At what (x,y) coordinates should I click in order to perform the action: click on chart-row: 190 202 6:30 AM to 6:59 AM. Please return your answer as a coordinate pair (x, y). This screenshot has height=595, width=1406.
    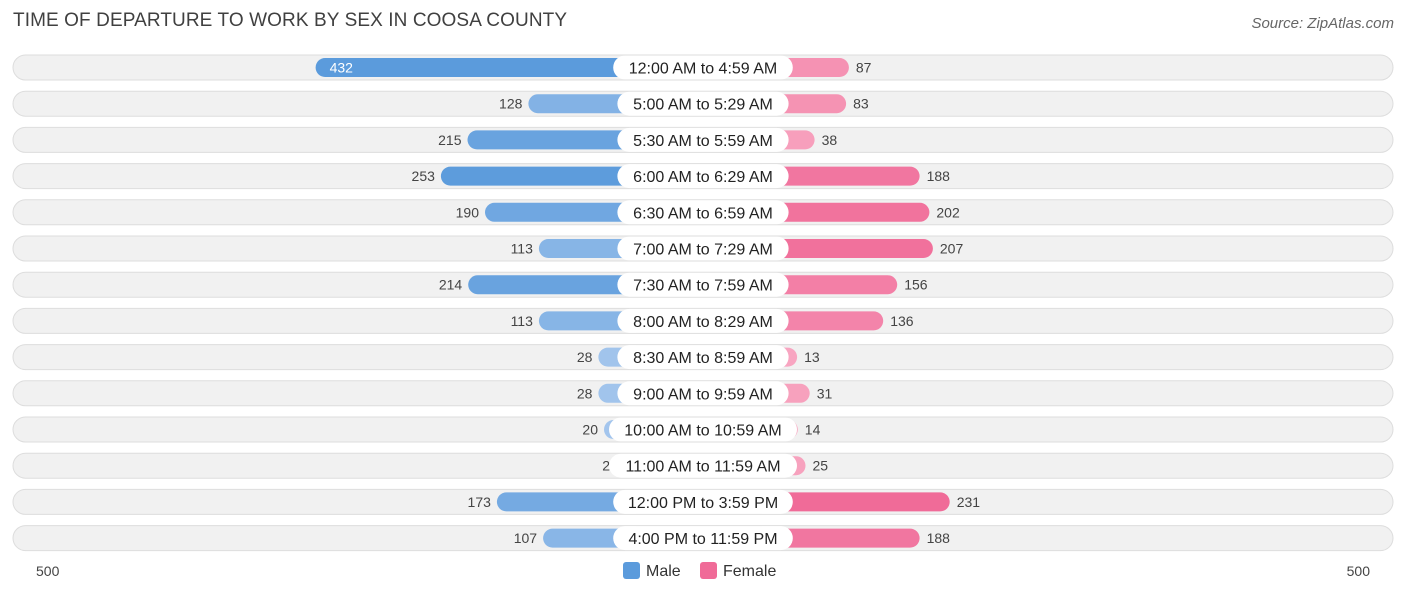
    Looking at the image, I should click on (703, 212).